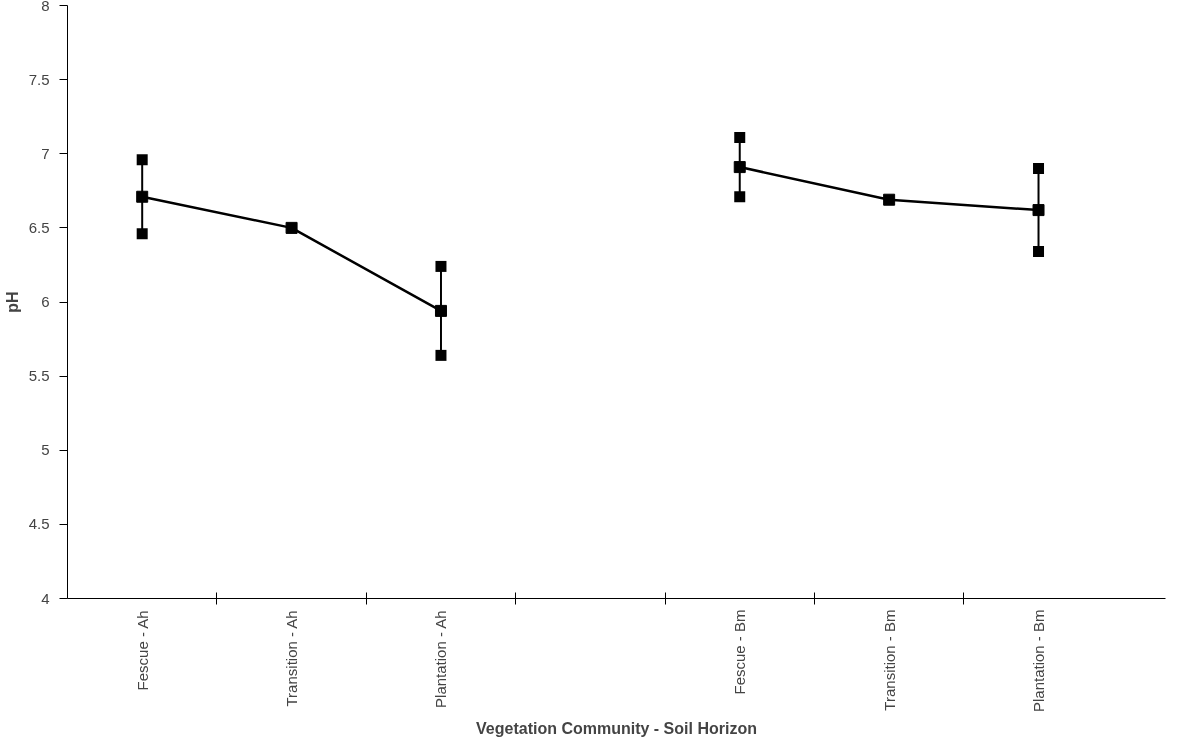 This screenshot has height=751, width=1184. I want to click on y-tick-label: 7.5, so click(39, 79).